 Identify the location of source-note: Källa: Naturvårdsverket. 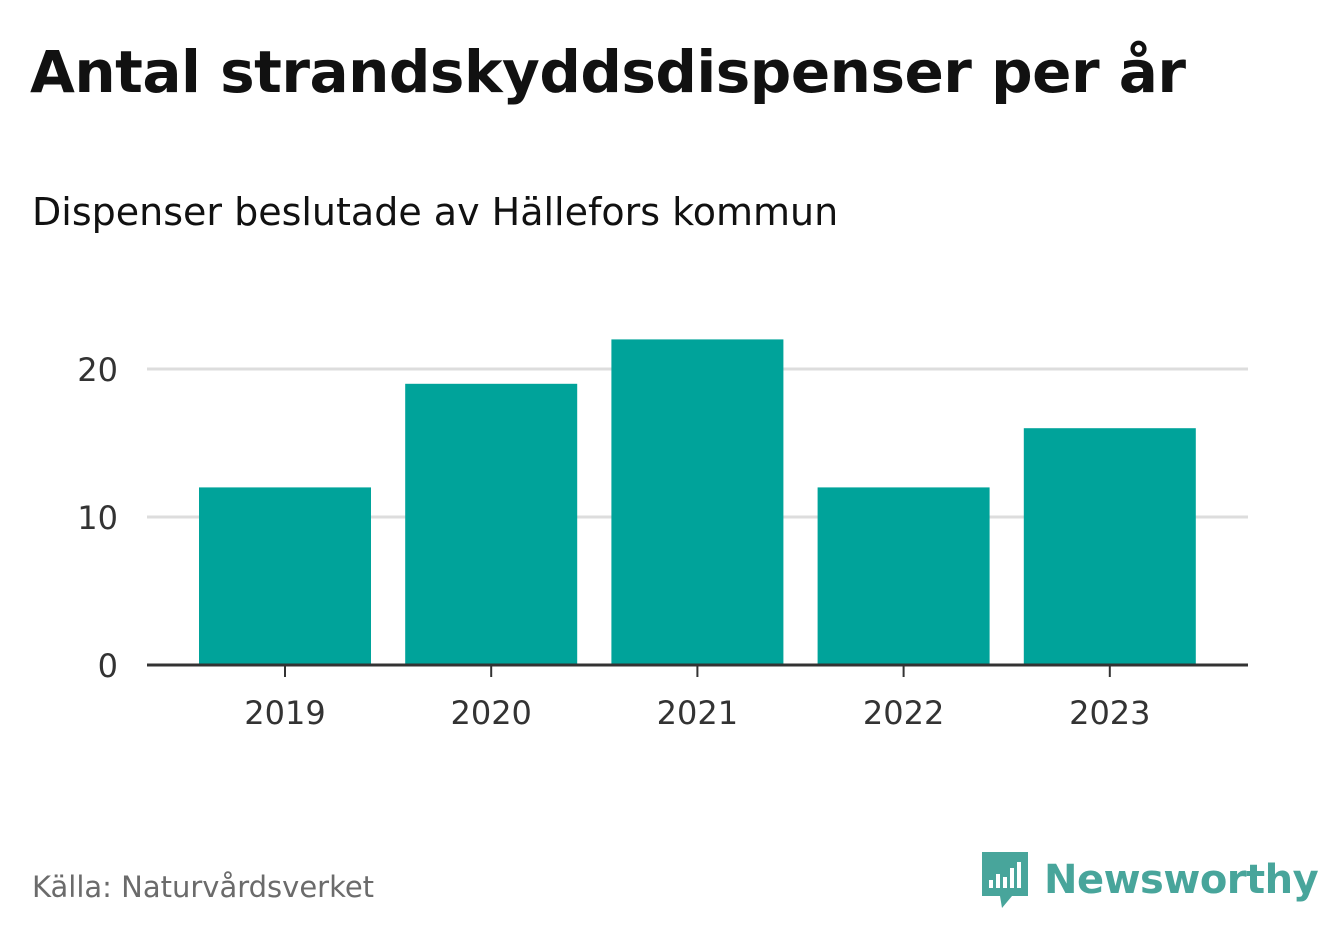
(203, 887).